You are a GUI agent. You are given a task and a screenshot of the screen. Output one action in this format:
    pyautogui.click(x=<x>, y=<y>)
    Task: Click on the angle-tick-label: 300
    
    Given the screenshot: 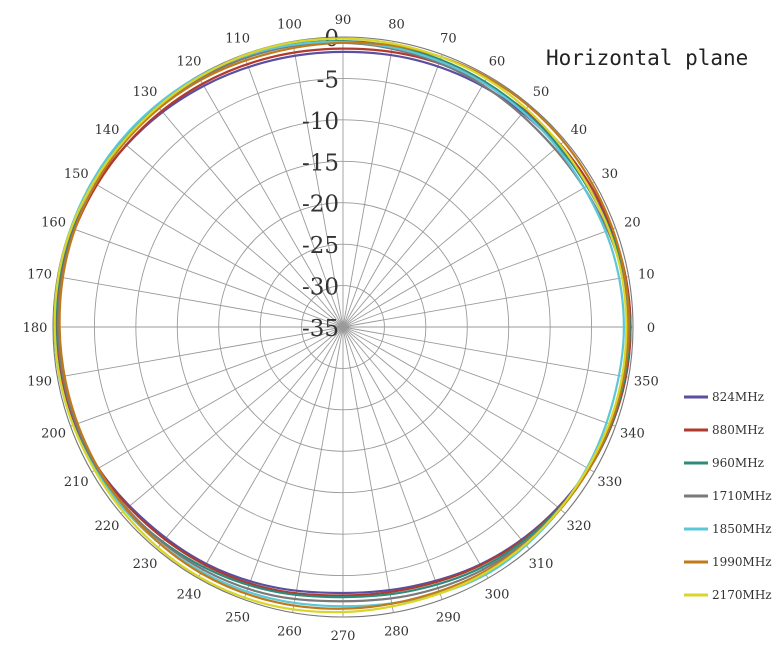 What is the action you would take?
    pyautogui.click(x=497, y=595)
    